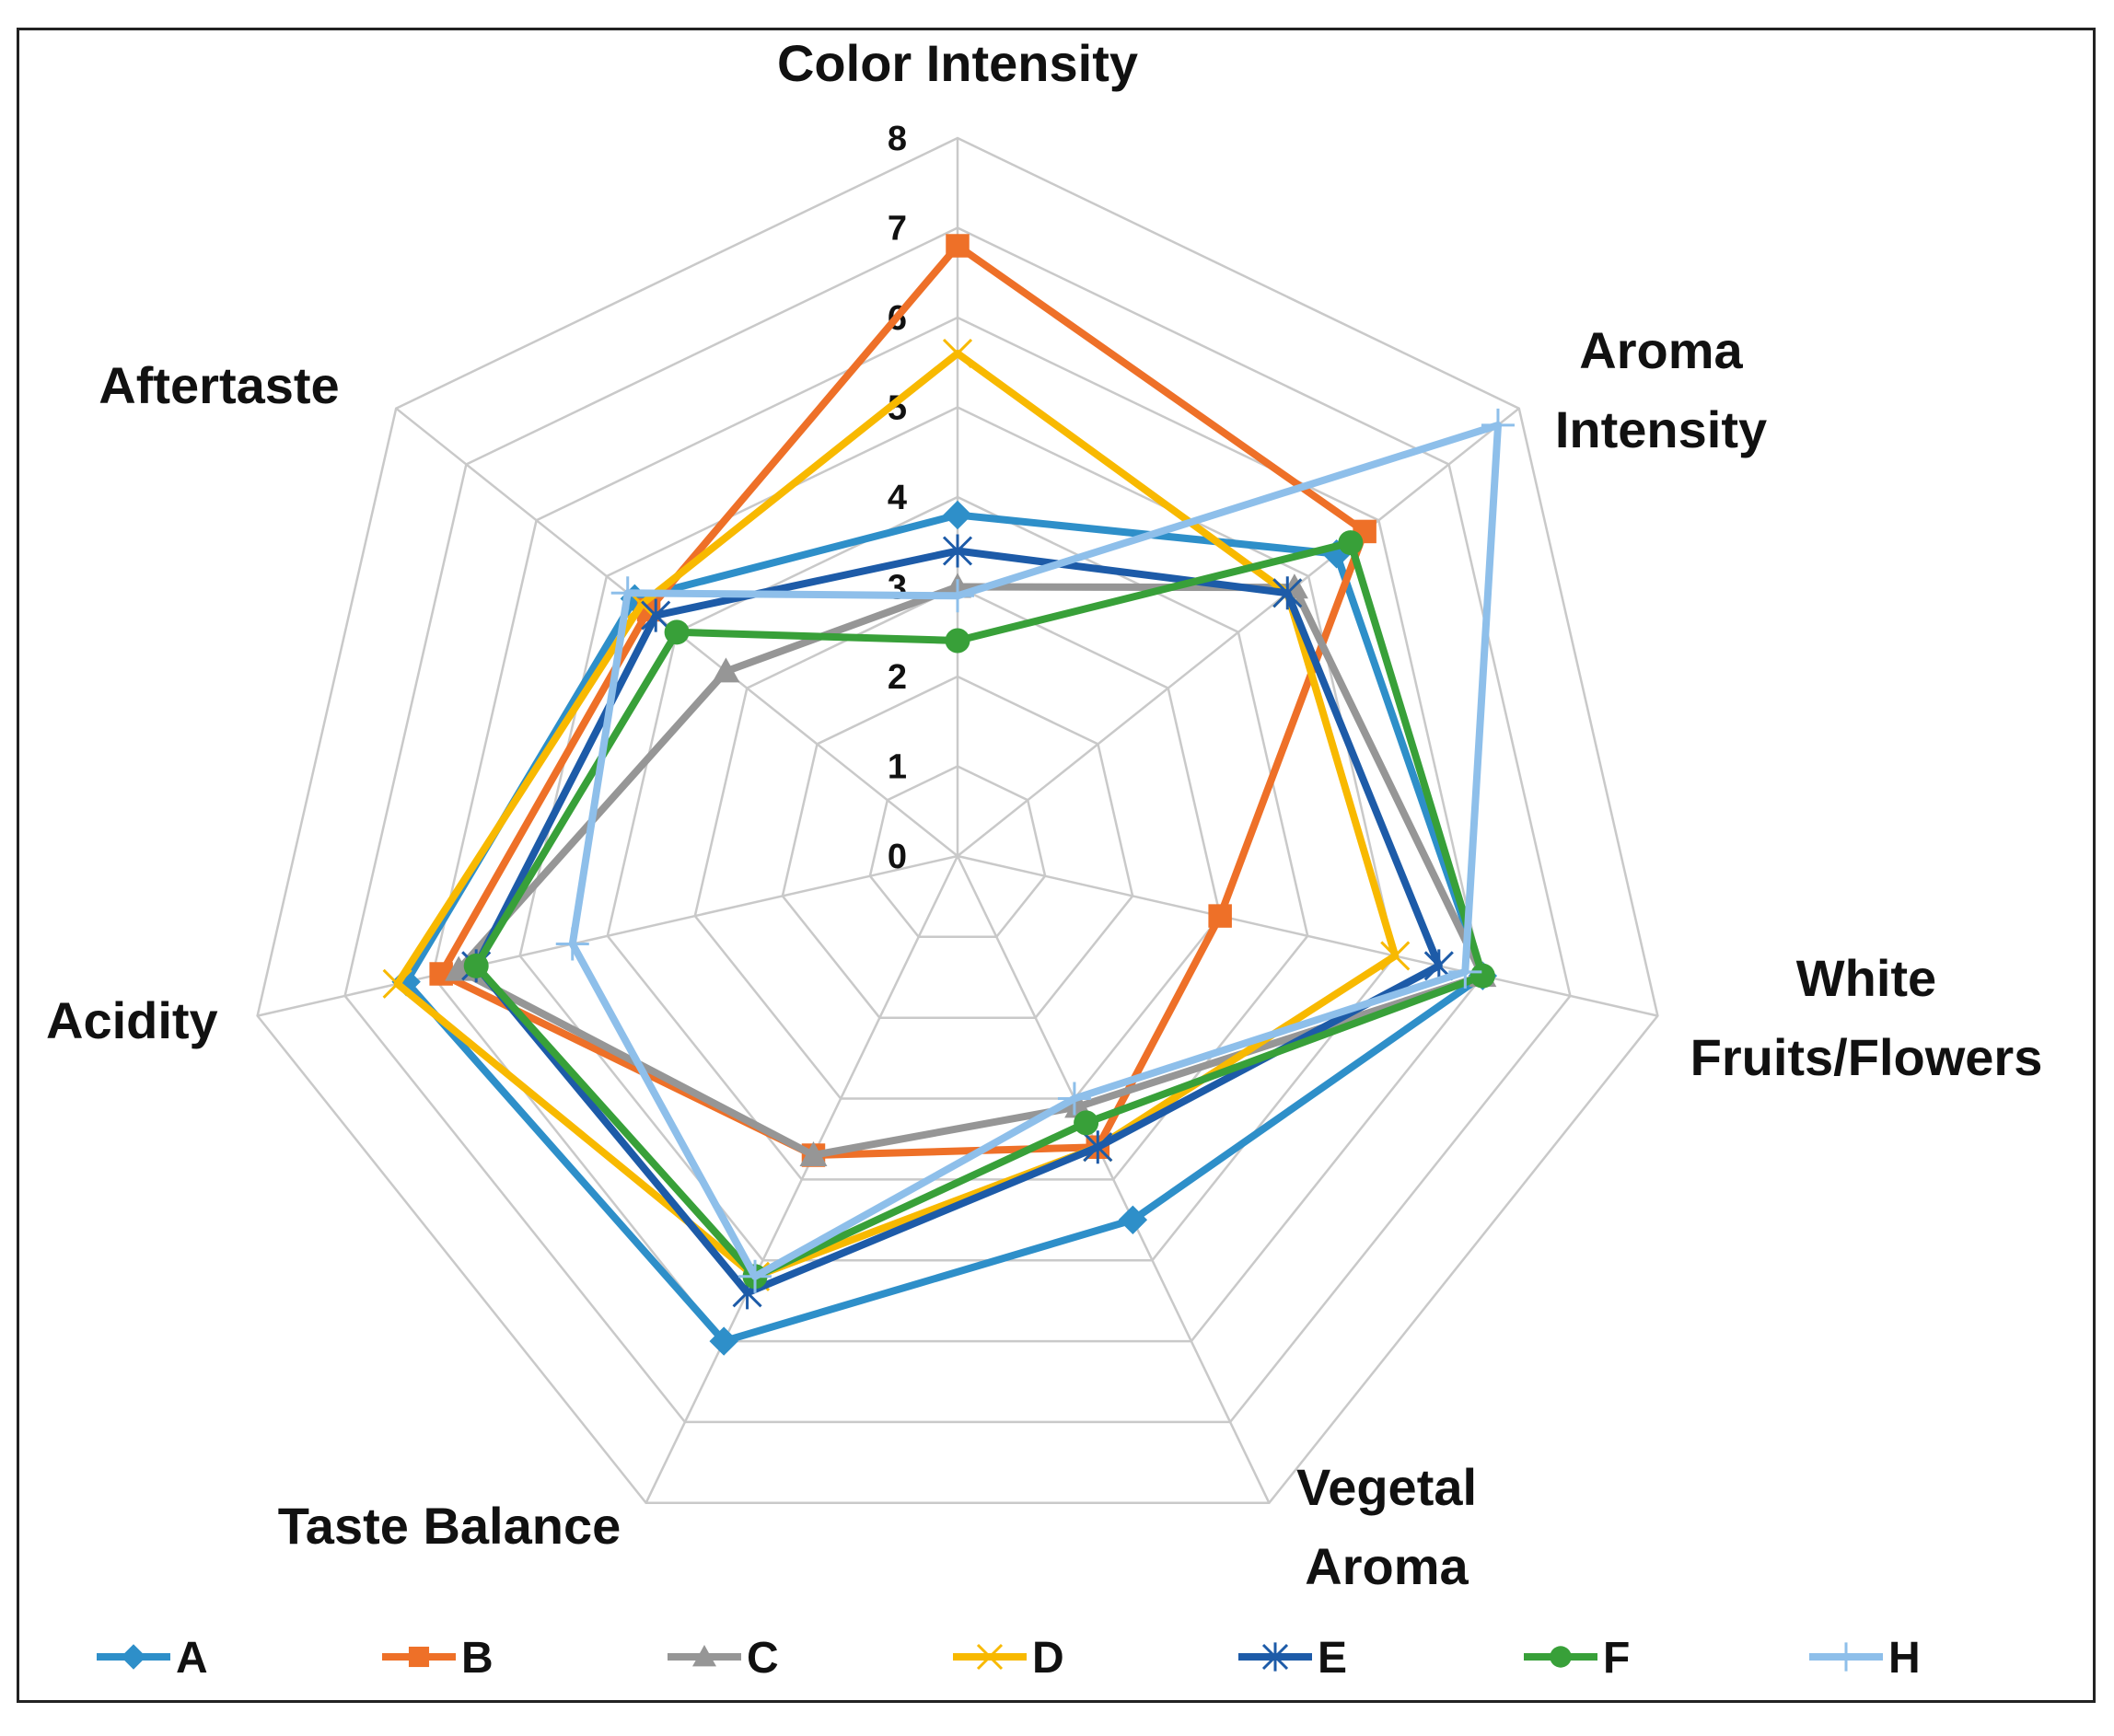 This screenshot has width=2114, height=1736. Describe the element at coordinates (1865, 1658) in the screenshot. I see `legend-item-H: H` at that location.